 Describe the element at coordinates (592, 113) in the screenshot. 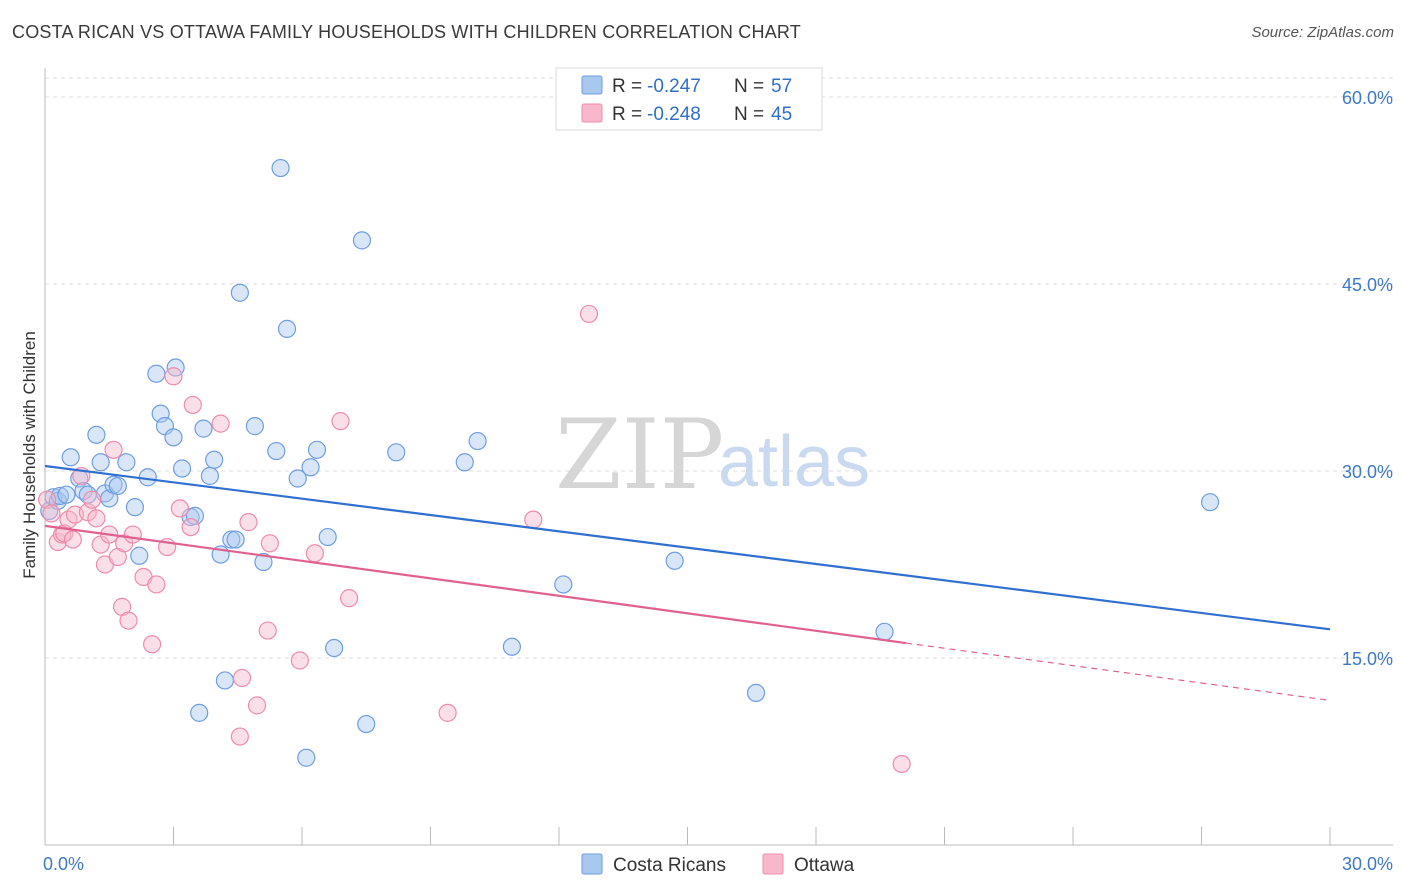

I see `legend-swatch-pink` at that location.